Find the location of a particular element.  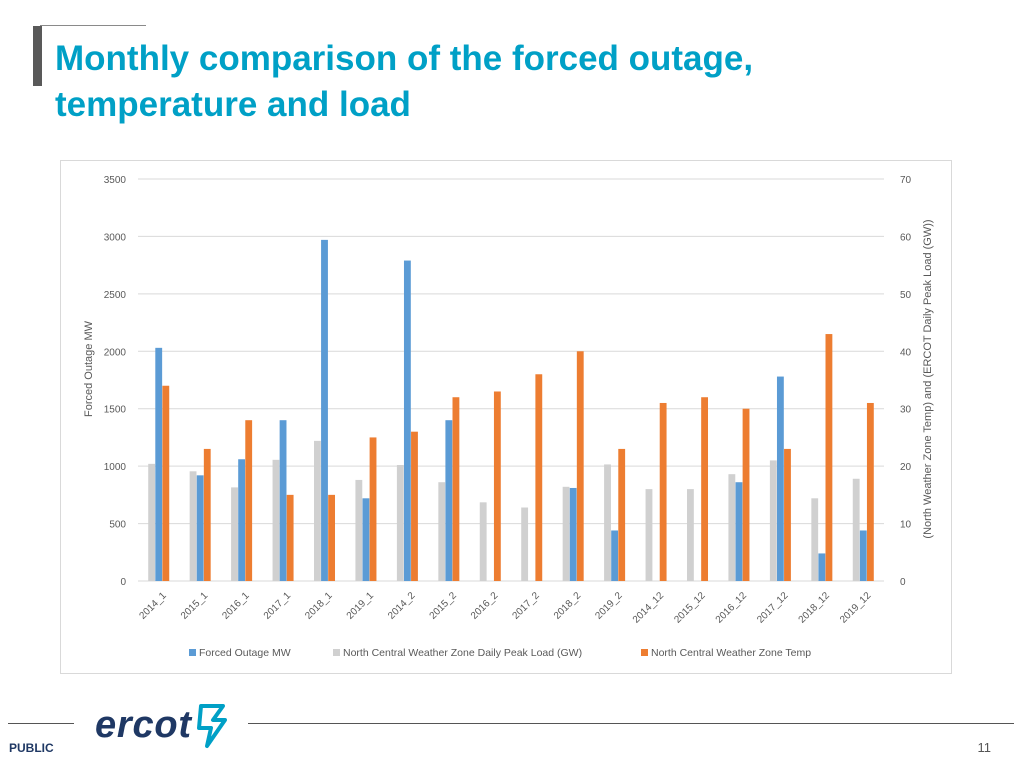

x-tick-label: 2017_2 is located at coordinates (526, 606).